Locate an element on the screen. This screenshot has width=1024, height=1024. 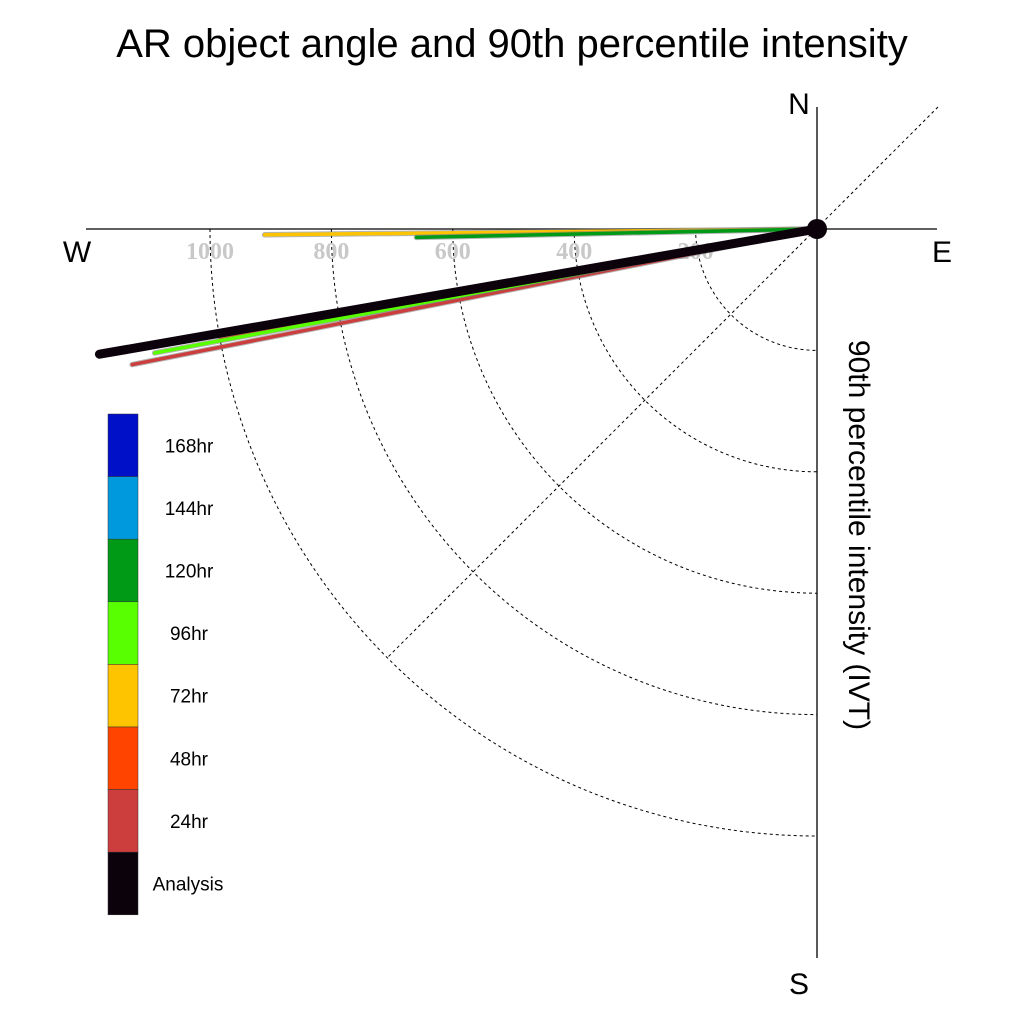
legend-label-24hr: 24hr is located at coordinates (189, 822).